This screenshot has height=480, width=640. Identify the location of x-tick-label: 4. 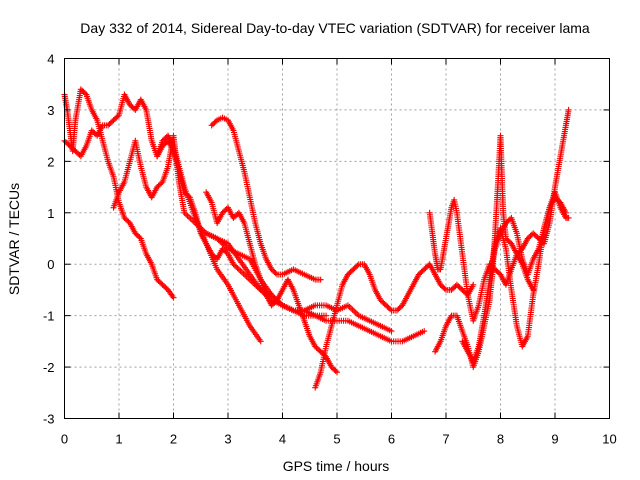
(282, 439).